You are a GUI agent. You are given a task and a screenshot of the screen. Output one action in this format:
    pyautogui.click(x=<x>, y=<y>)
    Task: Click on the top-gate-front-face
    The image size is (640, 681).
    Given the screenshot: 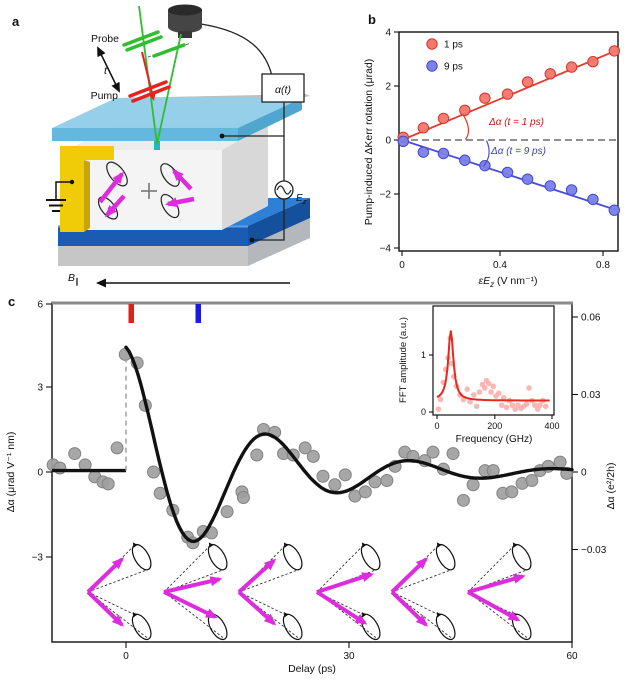 What is the action you would take?
    pyautogui.click(x=145, y=134)
    